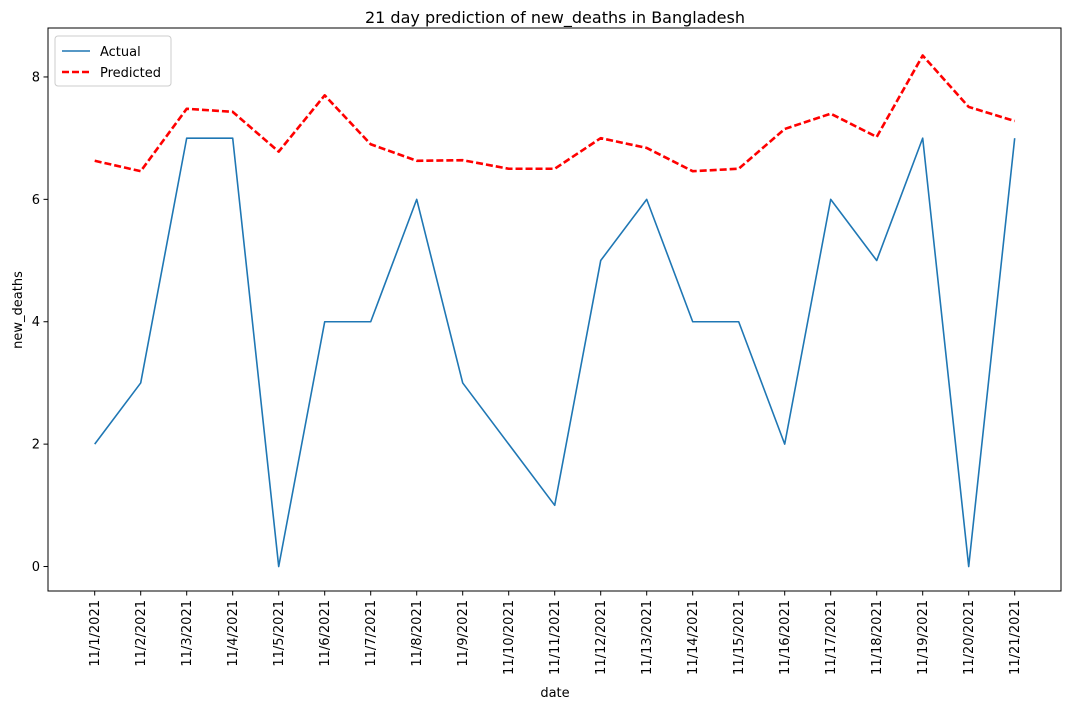 This screenshot has width=1070, height=709. What do you see at coordinates (36, 77) in the screenshot?
I see `y-tick-label: 8` at bounding box center [36, 77].